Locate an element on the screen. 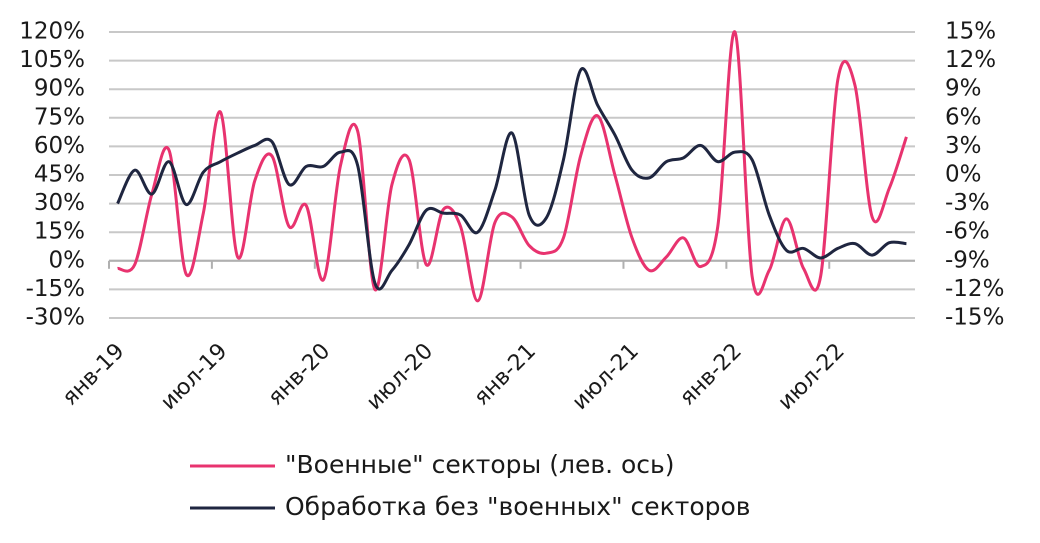 This screenshot has height=543, width=1040. y-tick-label: 0% is located at coordinates (67, 260).